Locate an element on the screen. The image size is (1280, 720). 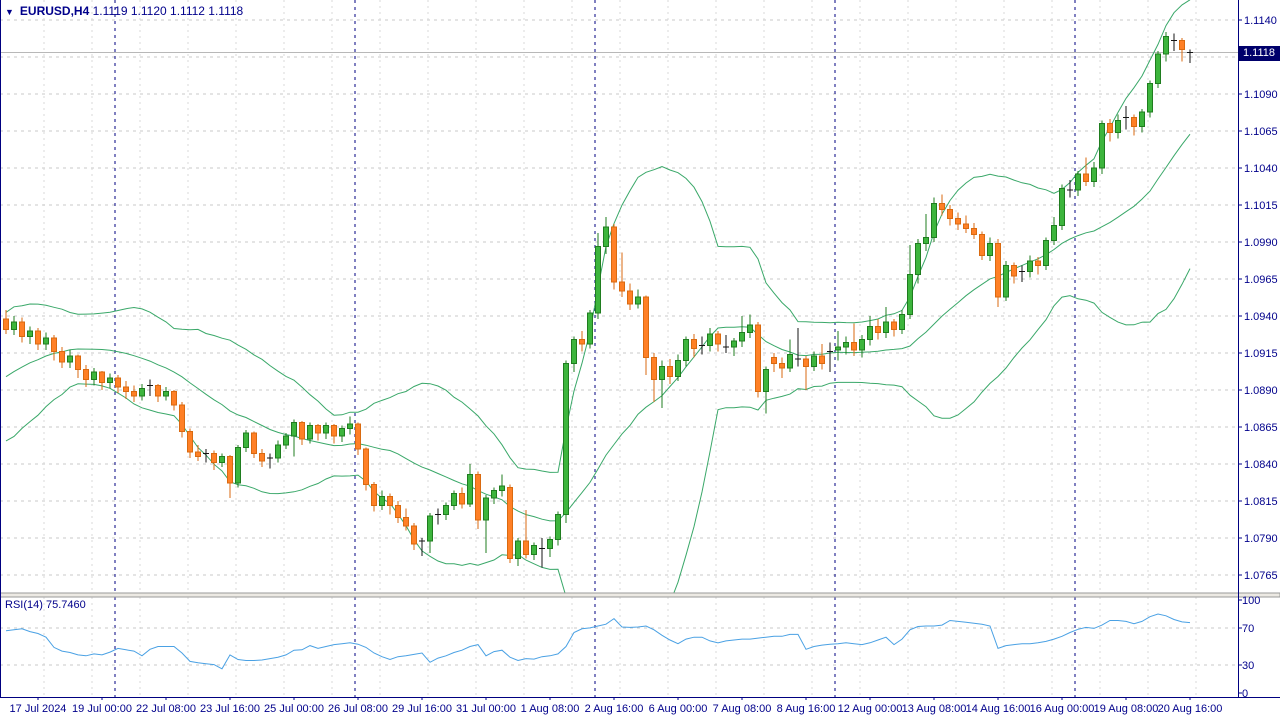
time-axis-label: 13 Aug 08:00 is located at coordinates (934, 709).